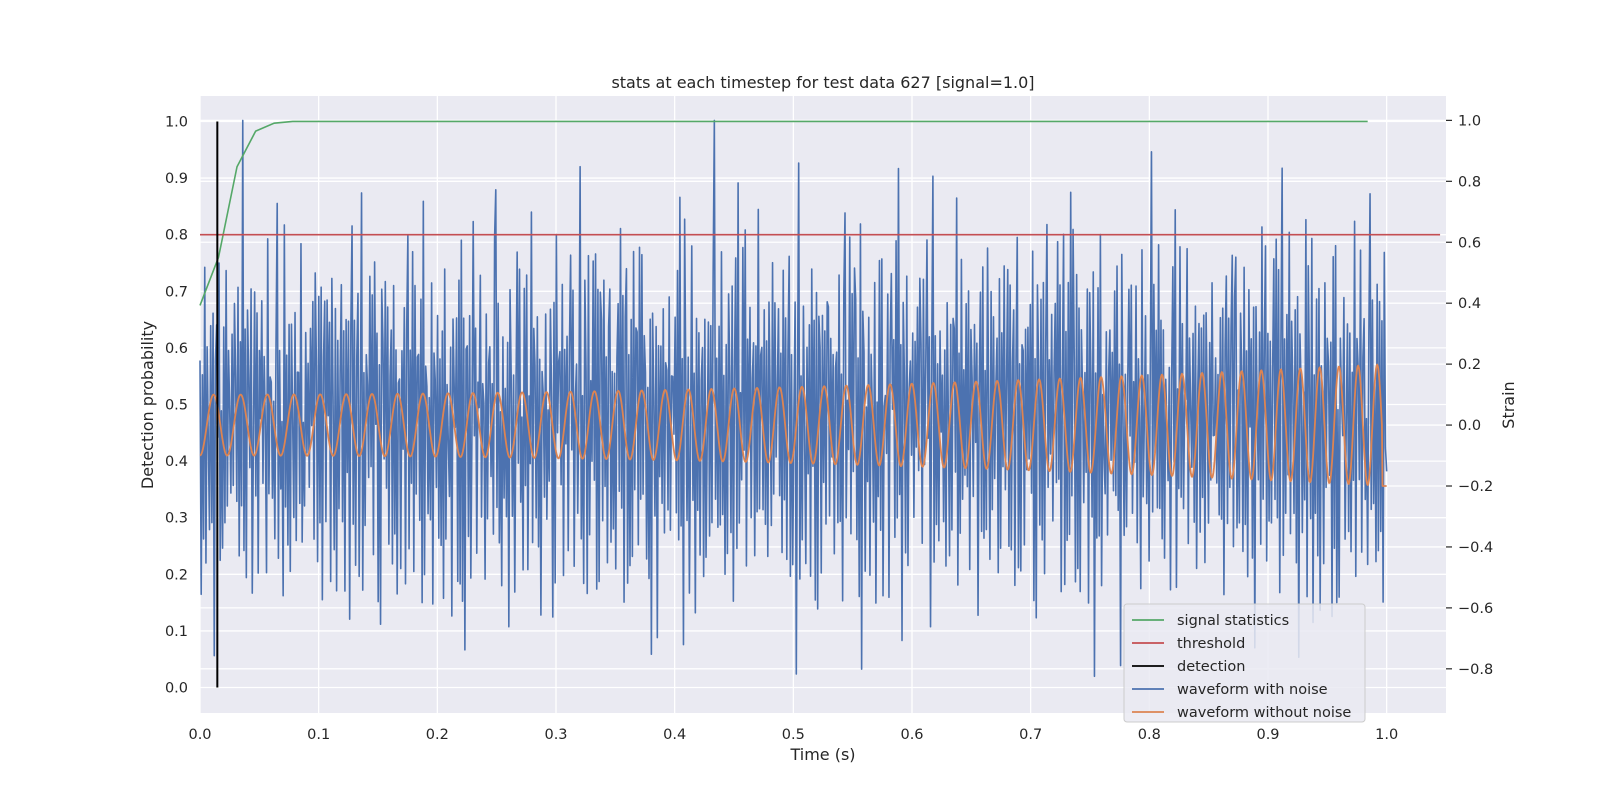  What do you see at coordinates (1211, 644) in the screenshot?
I see `legend-label: threshold` at bounding box center [1211, 644].